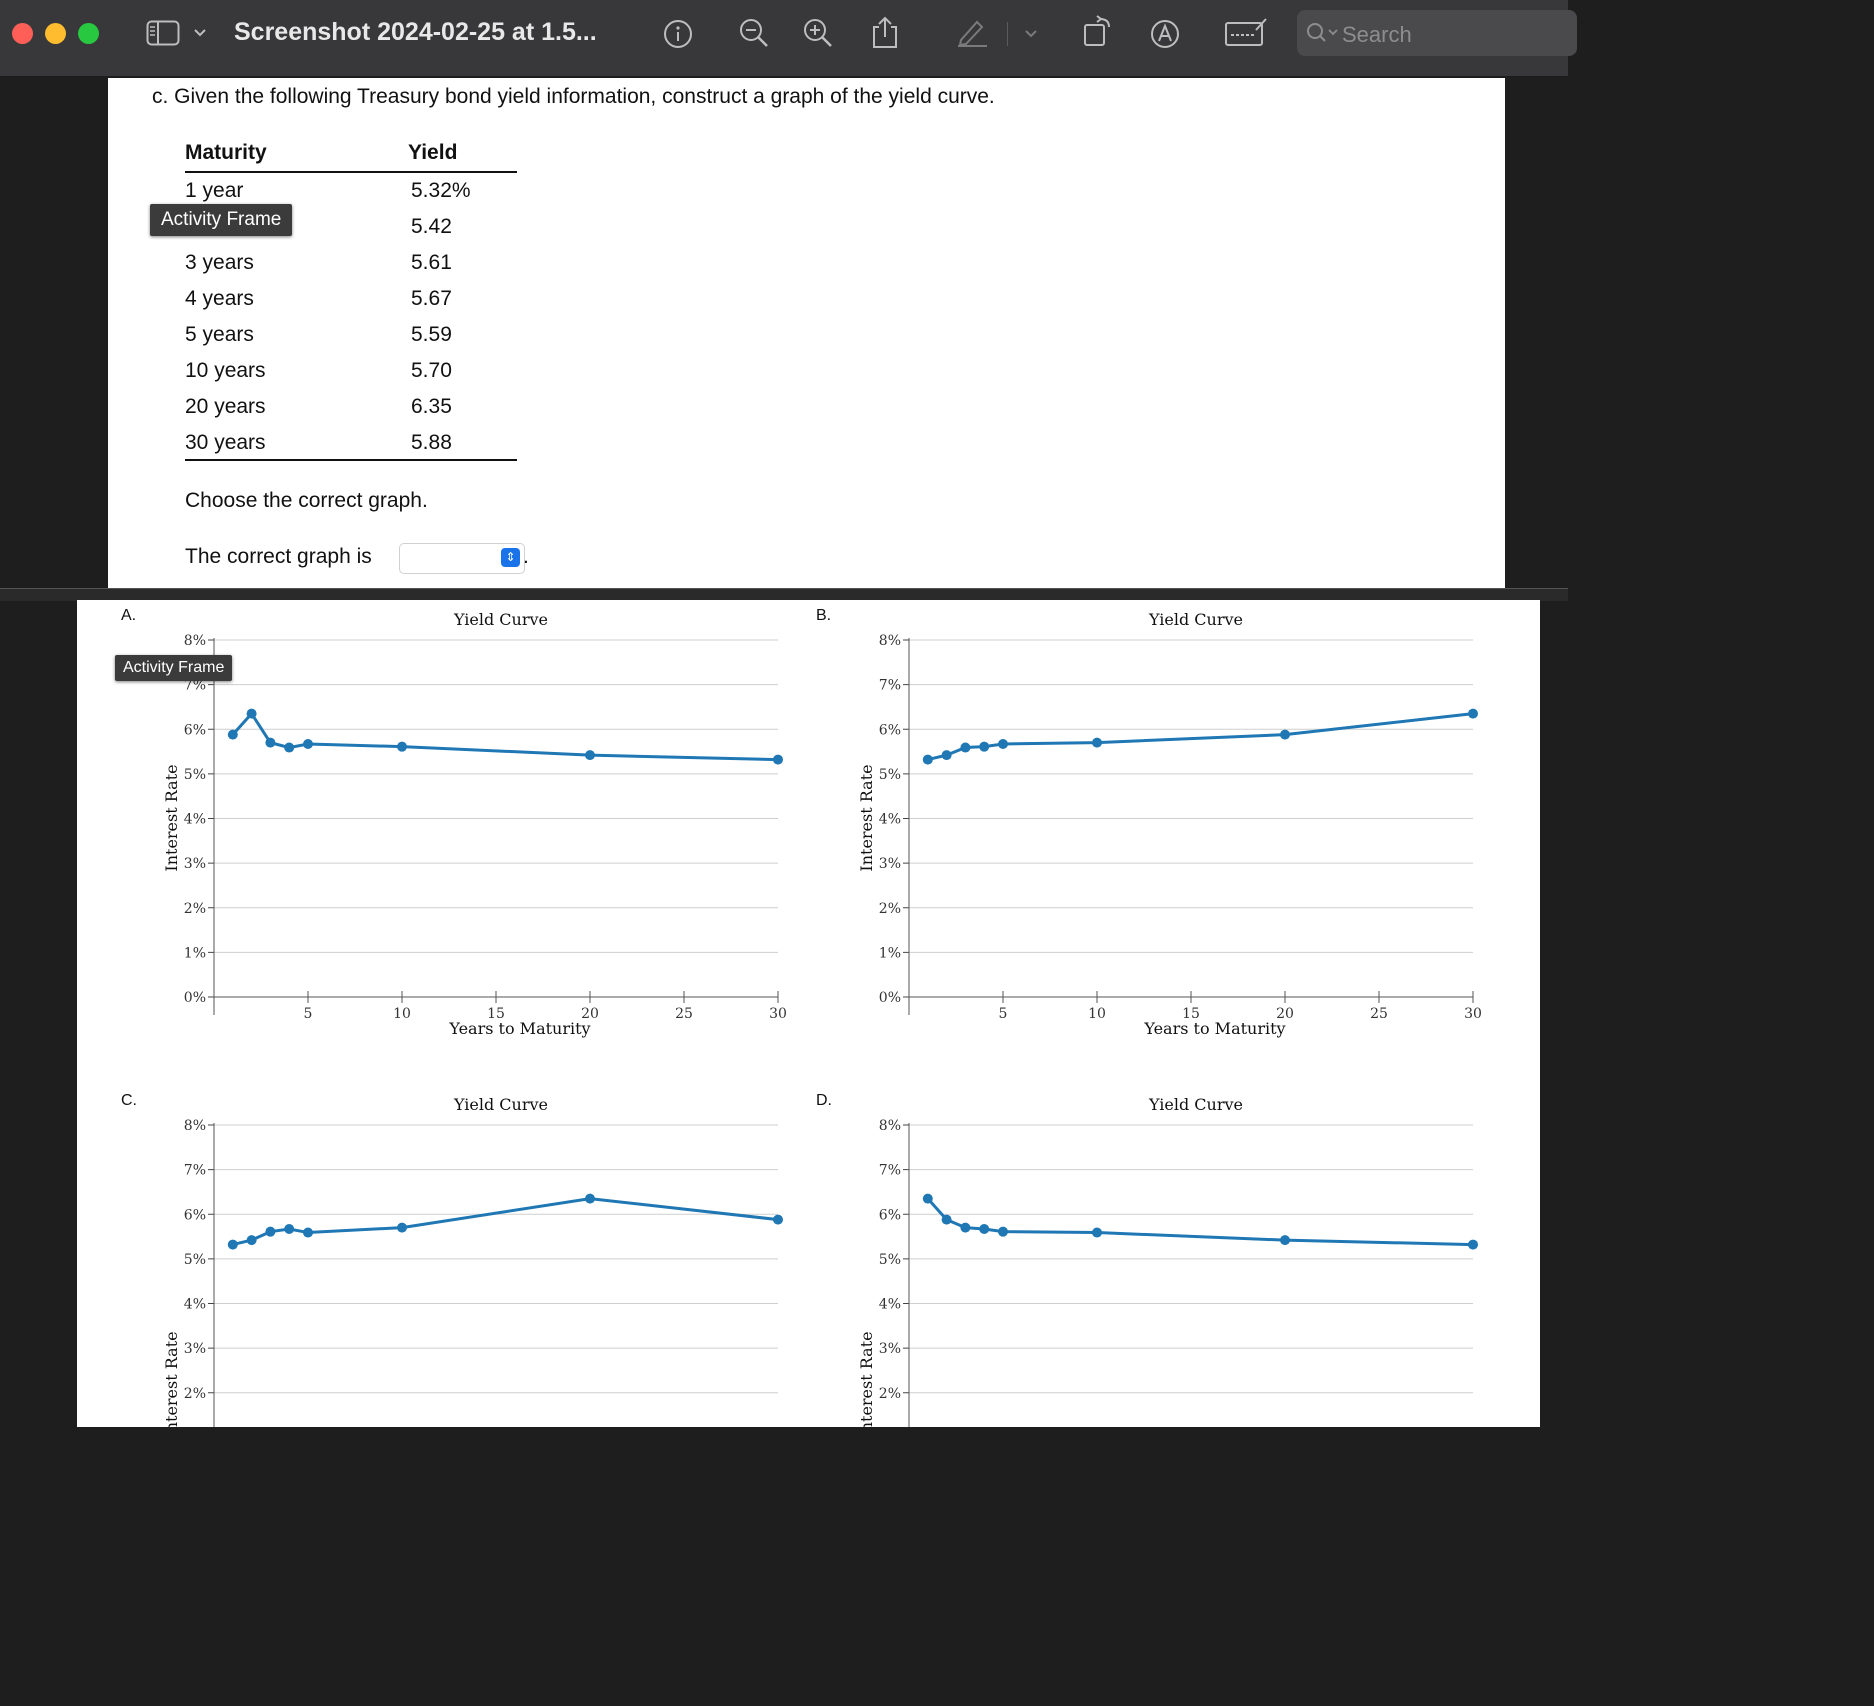  What do you see at coordinates (214, 190) in the screenshot?
I see `table-row-maturity: 1 year` at bounding box center [214, 190].